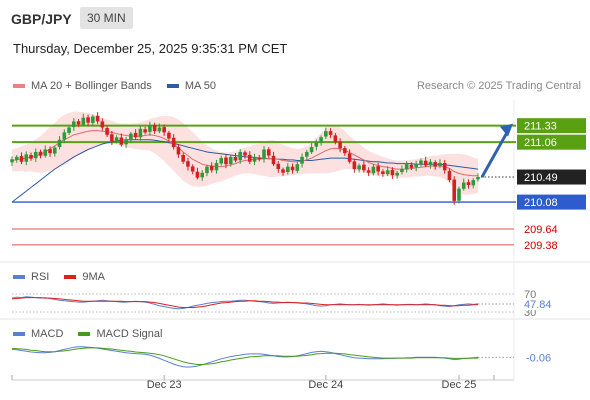 This screenshot has height=400, width=590. What do you see at coordinates (541, 178) in the screenshot?
I see `current-price-label: 210.49` at bounding box center [541, 178].